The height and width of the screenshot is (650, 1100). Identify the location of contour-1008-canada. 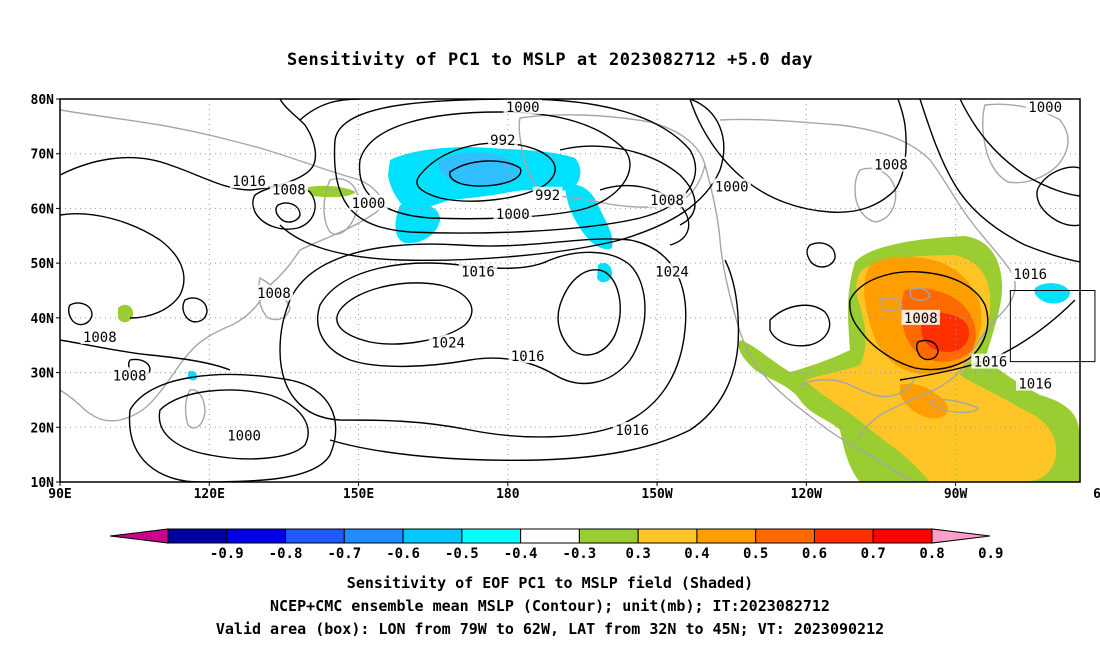
(798, 156).